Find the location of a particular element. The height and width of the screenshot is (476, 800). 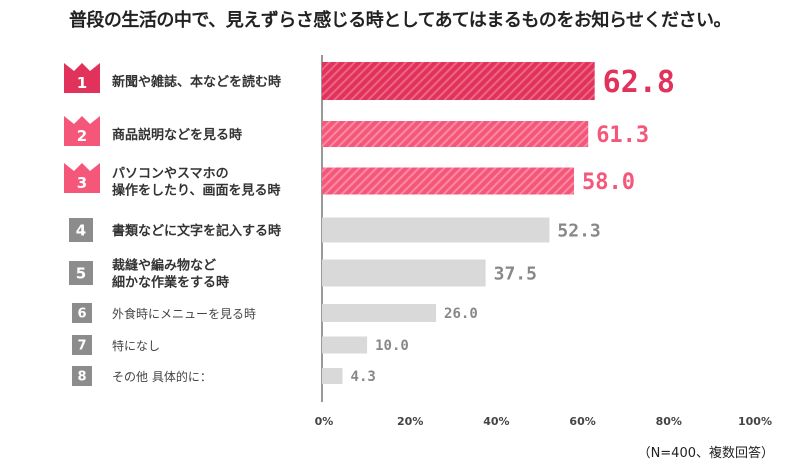

value-label: 26.0 is located at coordinates (461, 314).